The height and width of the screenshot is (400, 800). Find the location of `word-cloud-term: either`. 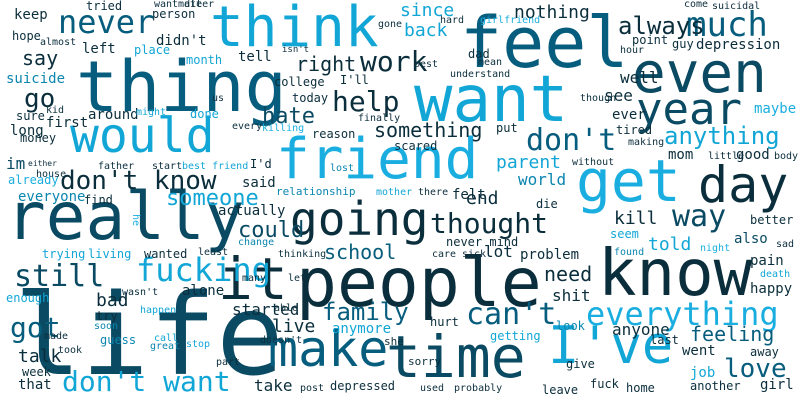

word-cloud-term: either is located at coordinates (42, 163).